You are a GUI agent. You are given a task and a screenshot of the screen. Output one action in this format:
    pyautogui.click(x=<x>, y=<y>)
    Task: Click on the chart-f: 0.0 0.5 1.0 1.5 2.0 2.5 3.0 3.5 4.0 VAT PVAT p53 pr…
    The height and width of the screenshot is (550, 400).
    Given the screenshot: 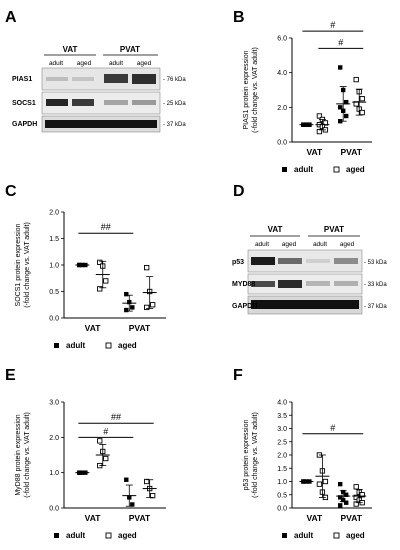 What is the action you would take?
    pyautogui.click(x=307, y=470)
    